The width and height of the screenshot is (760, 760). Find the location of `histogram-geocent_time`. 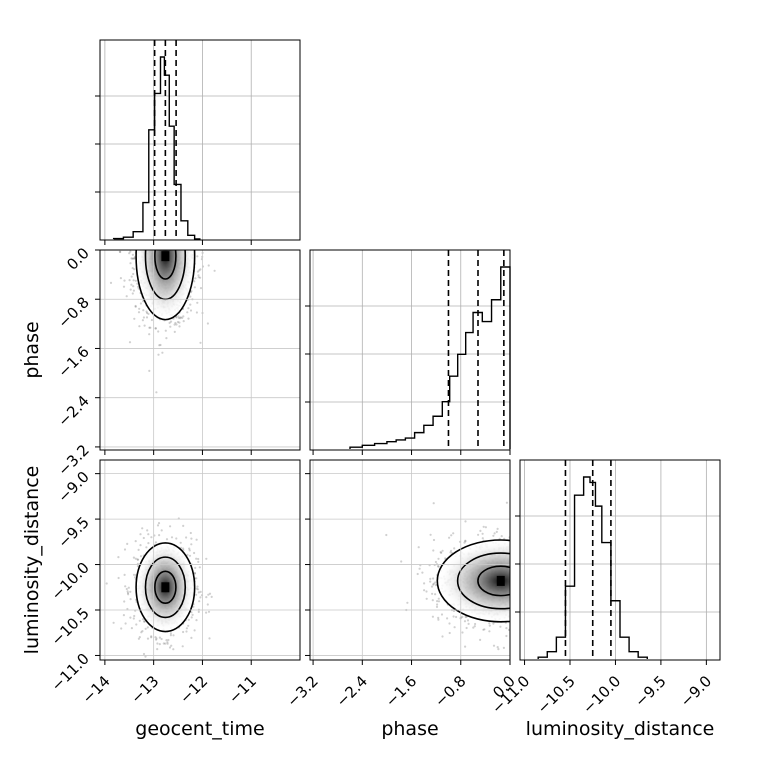

histogram-geocent_time is located at coordinates (156, 148).